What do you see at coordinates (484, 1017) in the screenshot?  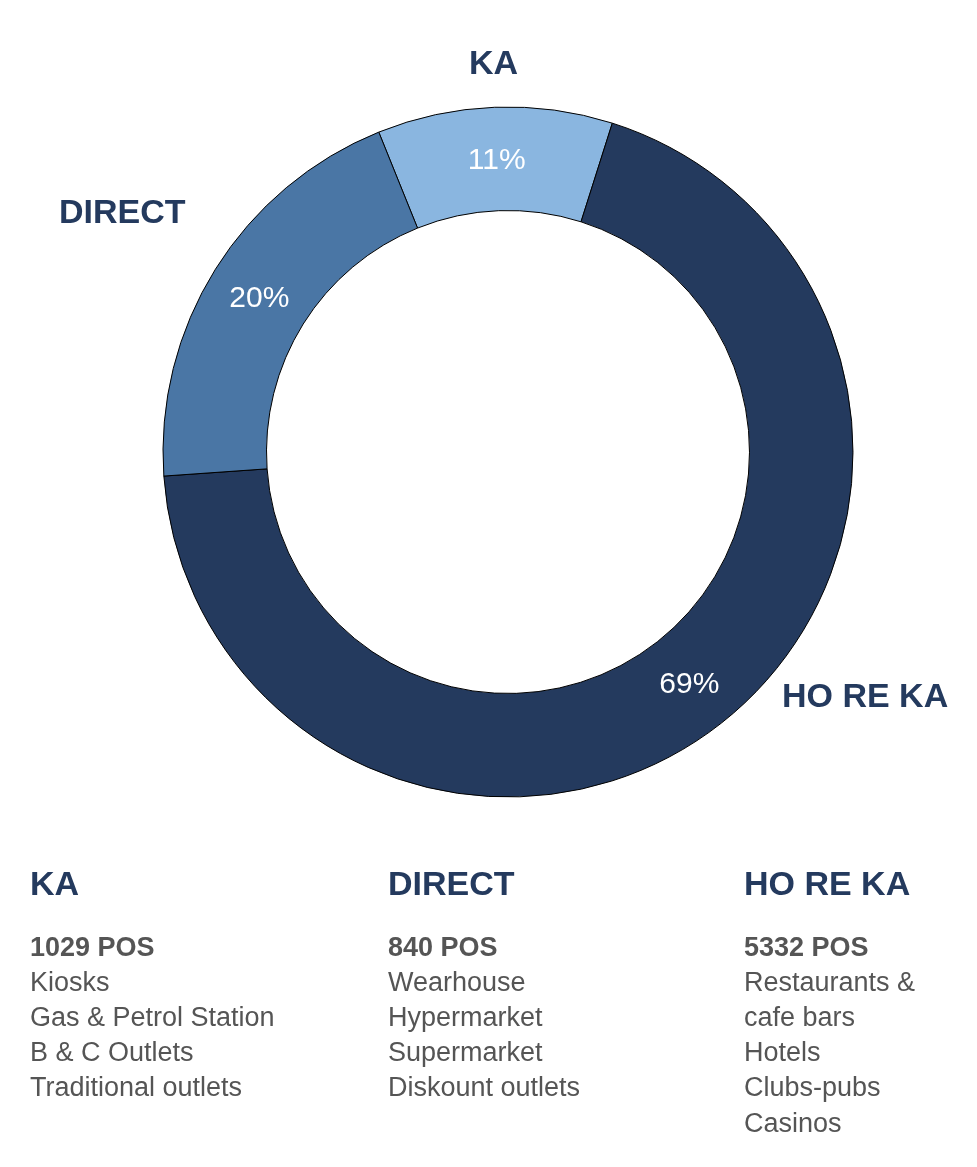 I see `text: 840 POS Wearhouse Hypermarket Supermarket Diskount outlets` at bounding box center [484, 1017].